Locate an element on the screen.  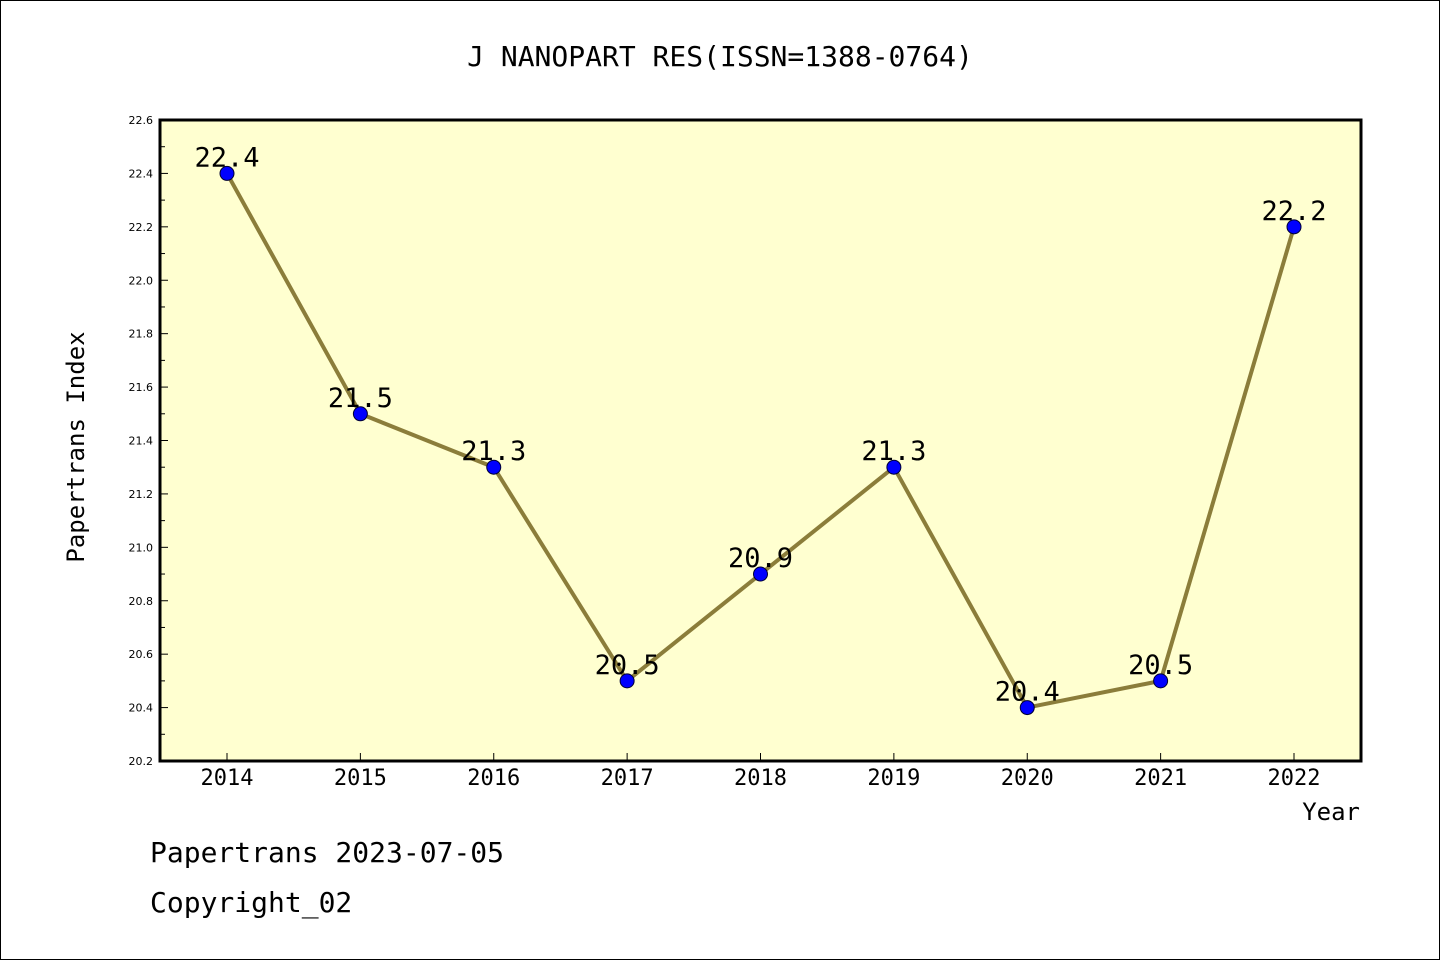
x-tick-label: 2022 is located at coordinates (1294, 778).